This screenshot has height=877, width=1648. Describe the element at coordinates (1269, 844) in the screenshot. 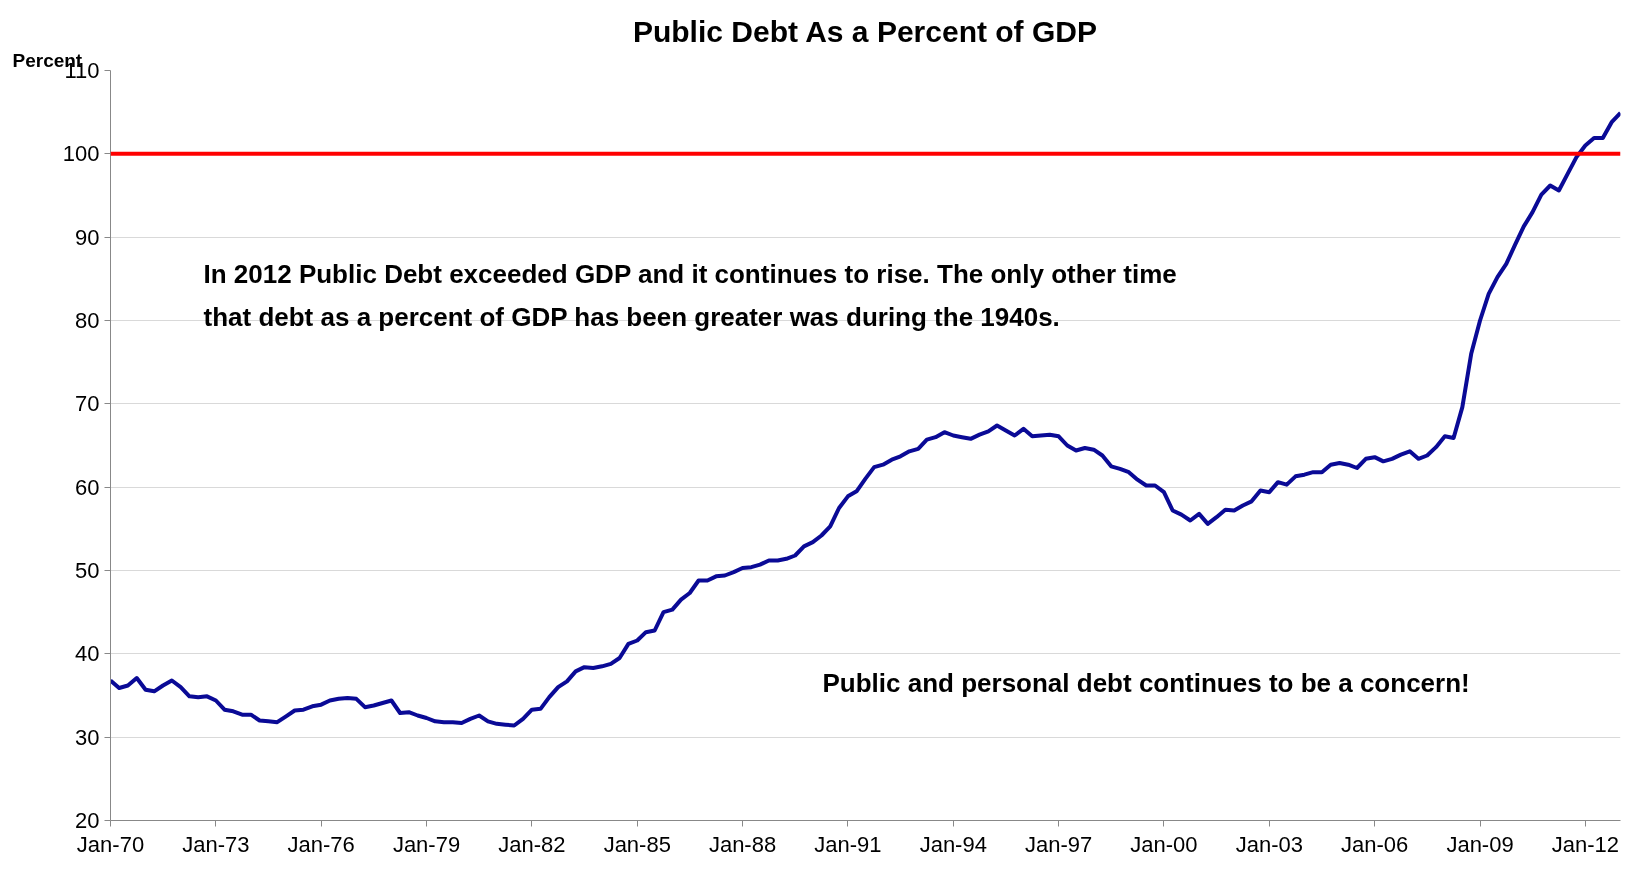

I see `x-tick-label: Jan-03` at that location.